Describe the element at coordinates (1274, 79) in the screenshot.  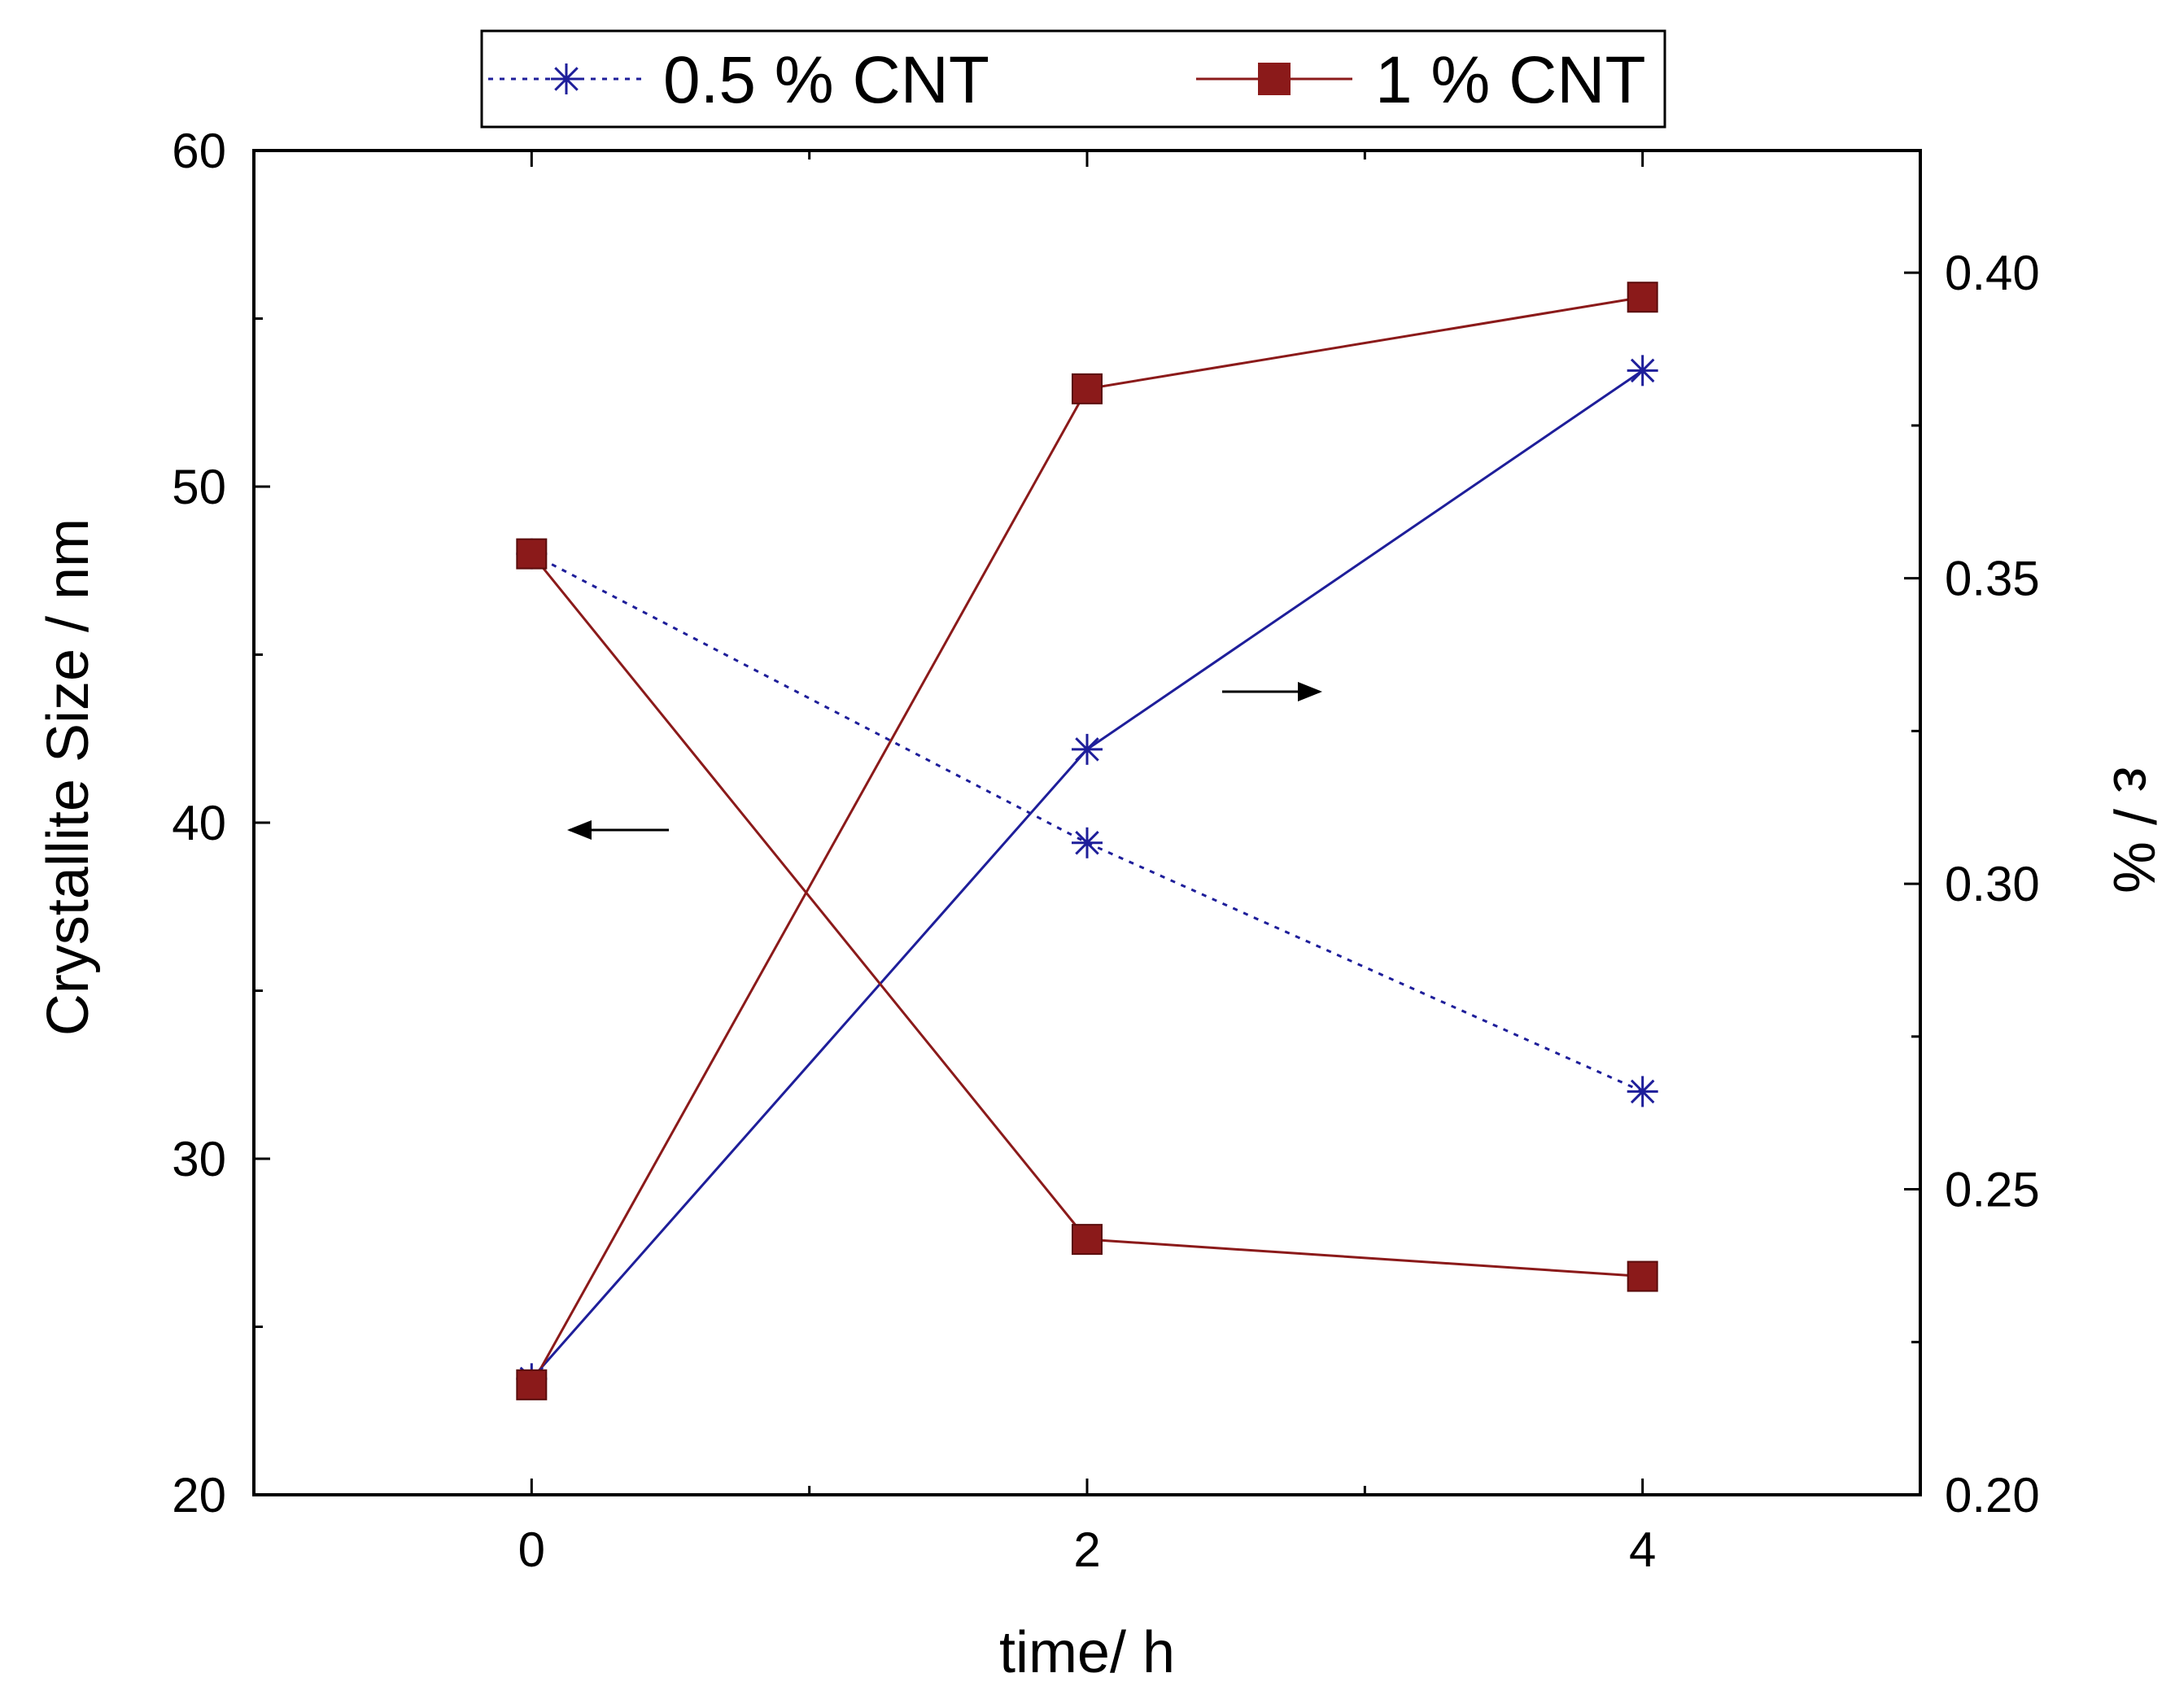
I see `legend-square-marker` at that location.